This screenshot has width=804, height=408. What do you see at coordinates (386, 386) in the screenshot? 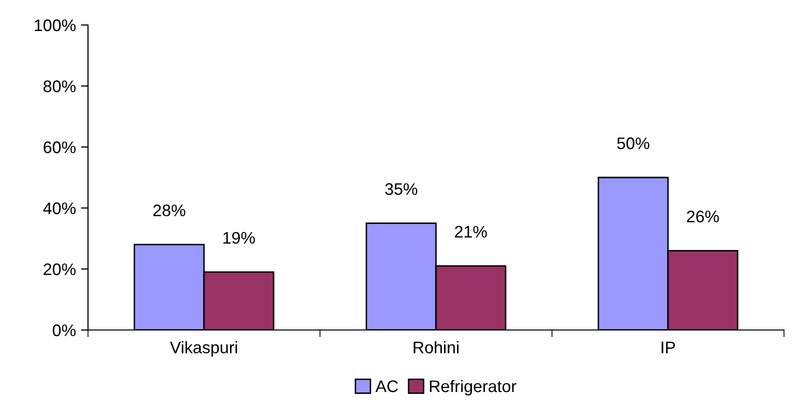
I see `legend-label: AC` at bounding box center [386, 386].